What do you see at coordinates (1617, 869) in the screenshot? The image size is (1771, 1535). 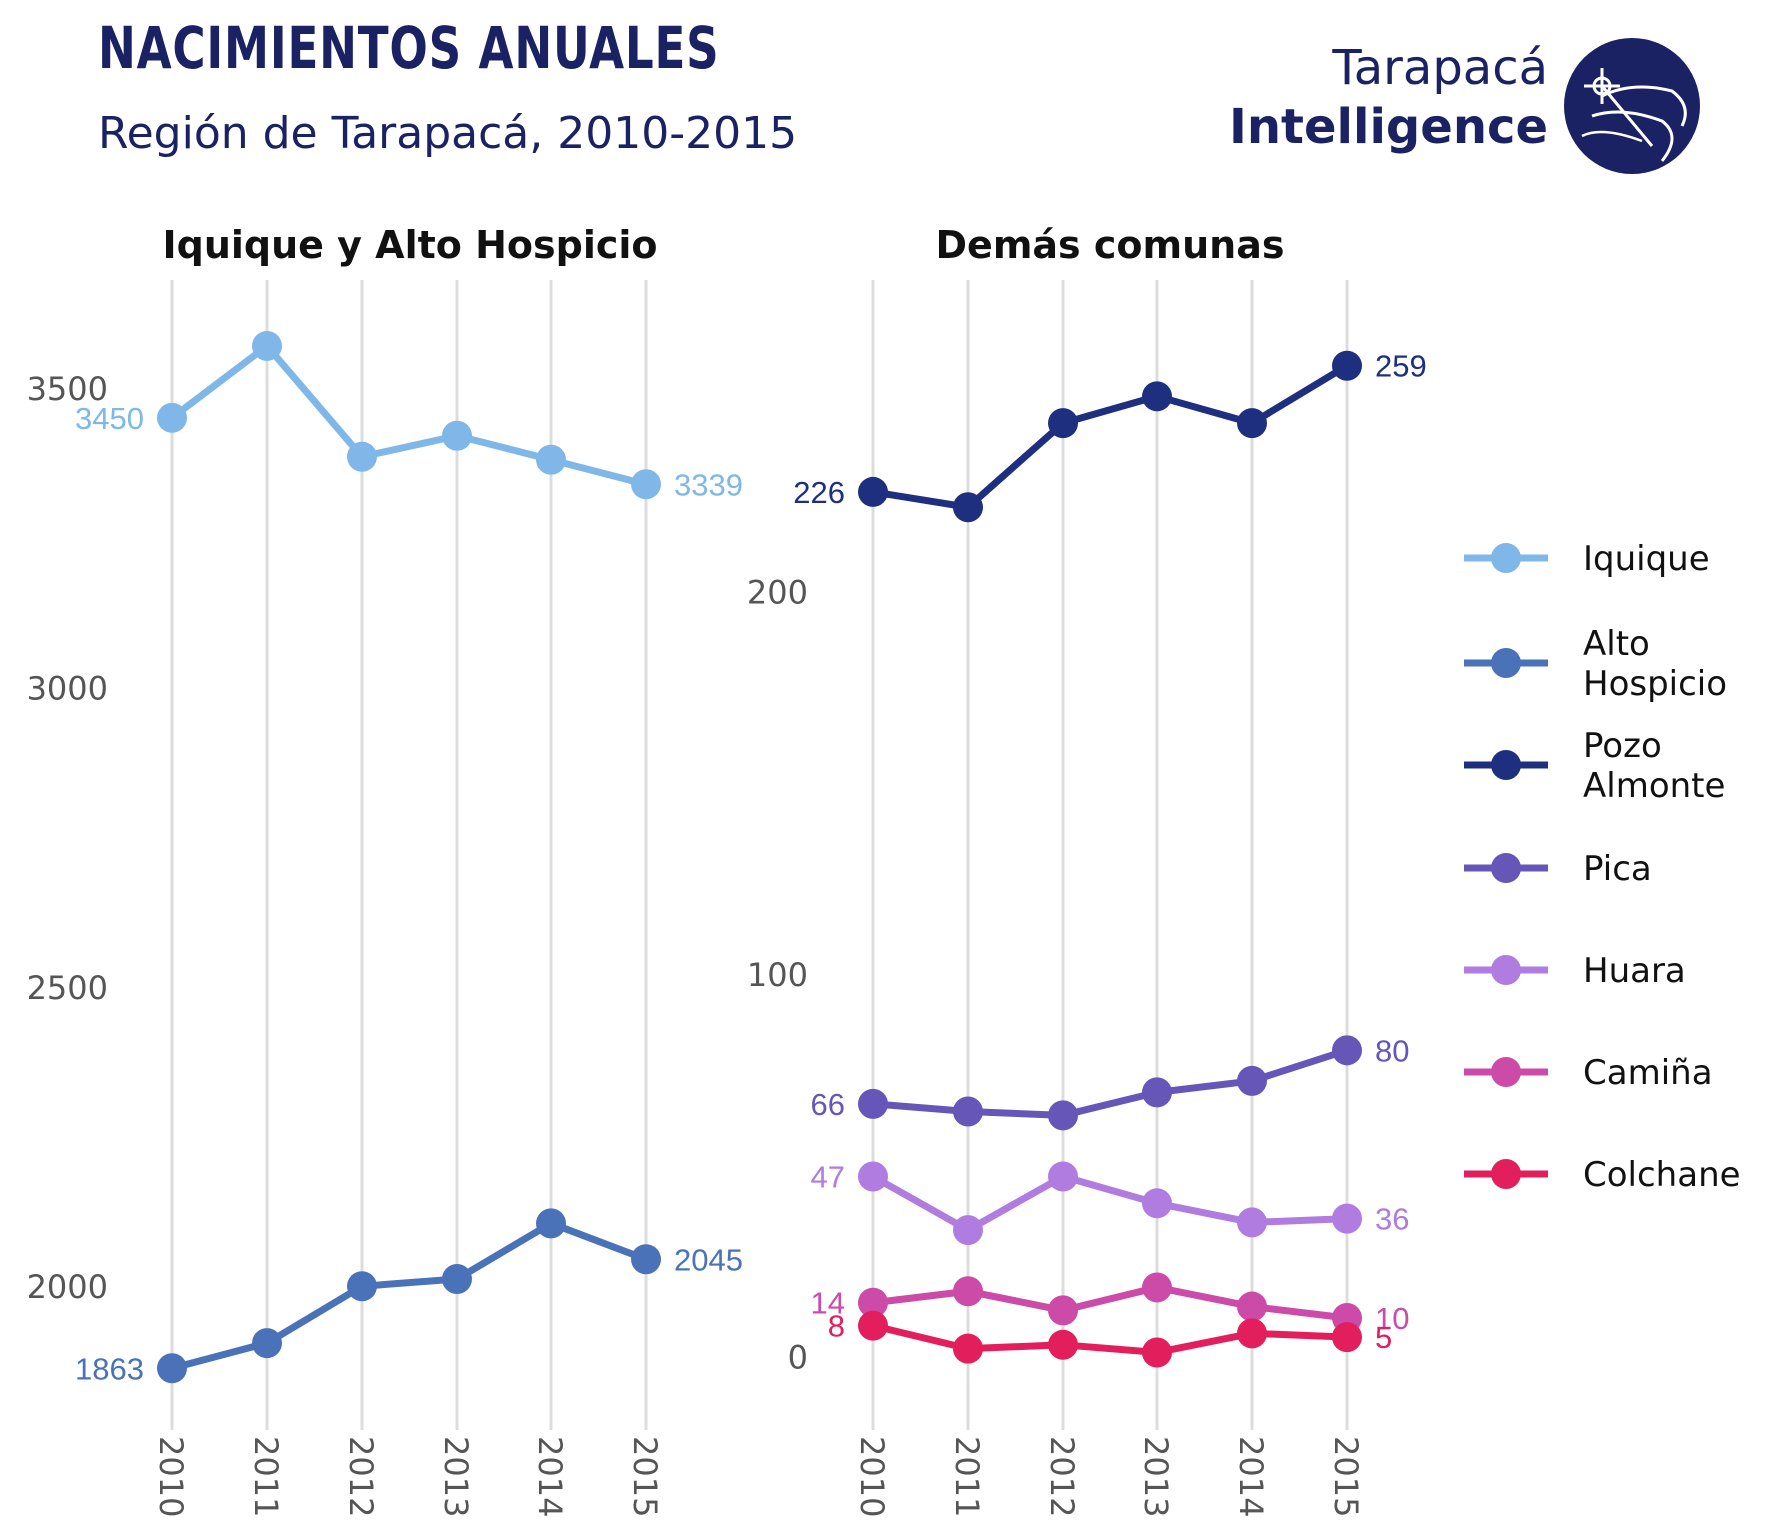 I see `legend-label: Pica` at bounding box center [1617, 869].